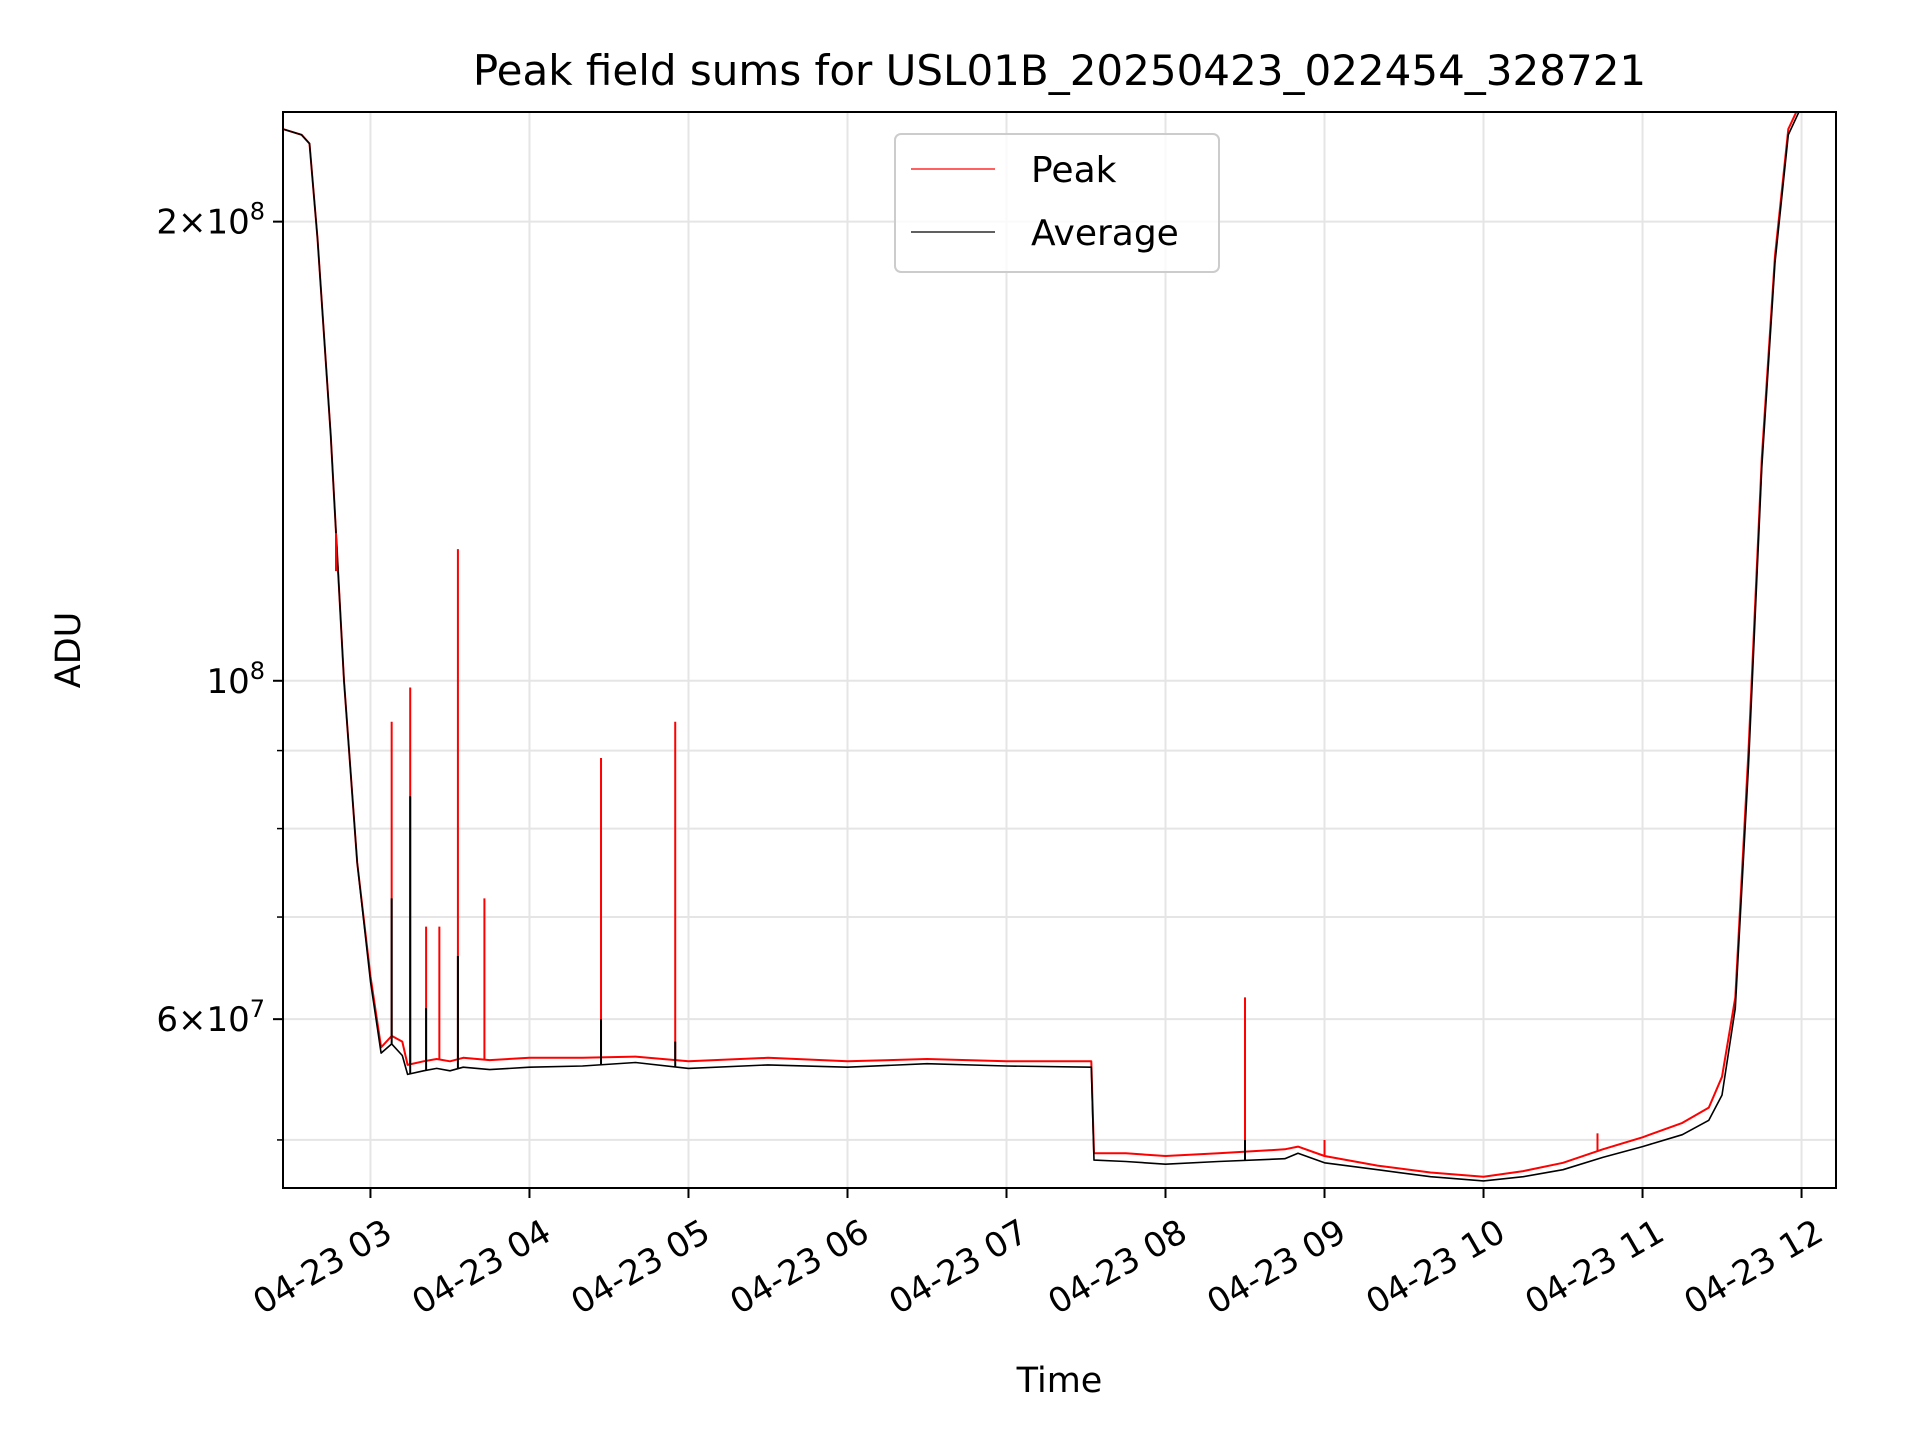 Image resolution: width=1920 pixels, height=1440 pixels. What do you see at coordinates (210, 220) in the screenshot?
I see `y-tick-label: 2×108` at bounding box center [210, 220].